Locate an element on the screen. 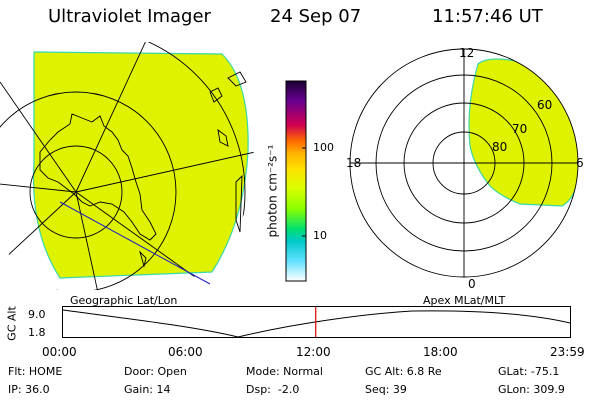 The width and height of the screenshot is (600, 400). status-gain: Gain: 14 is located at coordinates (147, 389).